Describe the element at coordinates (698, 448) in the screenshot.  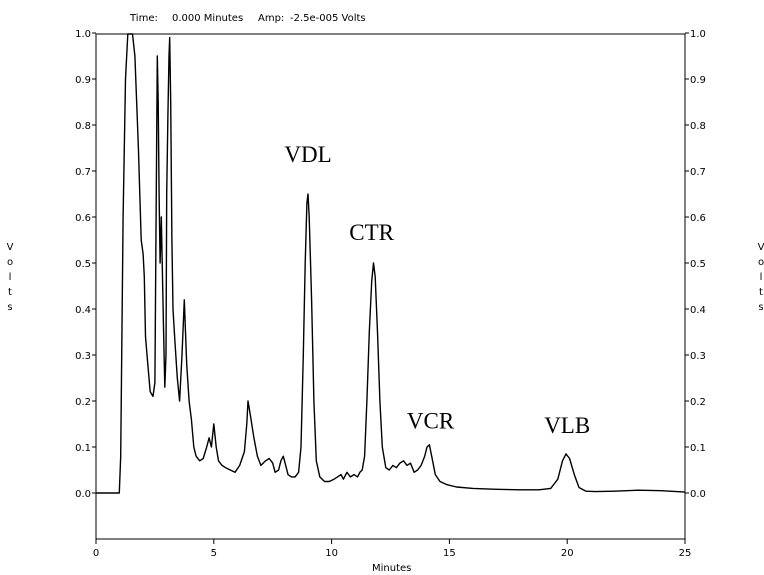
I see `y-tick-label-right: 0.1` at that location.